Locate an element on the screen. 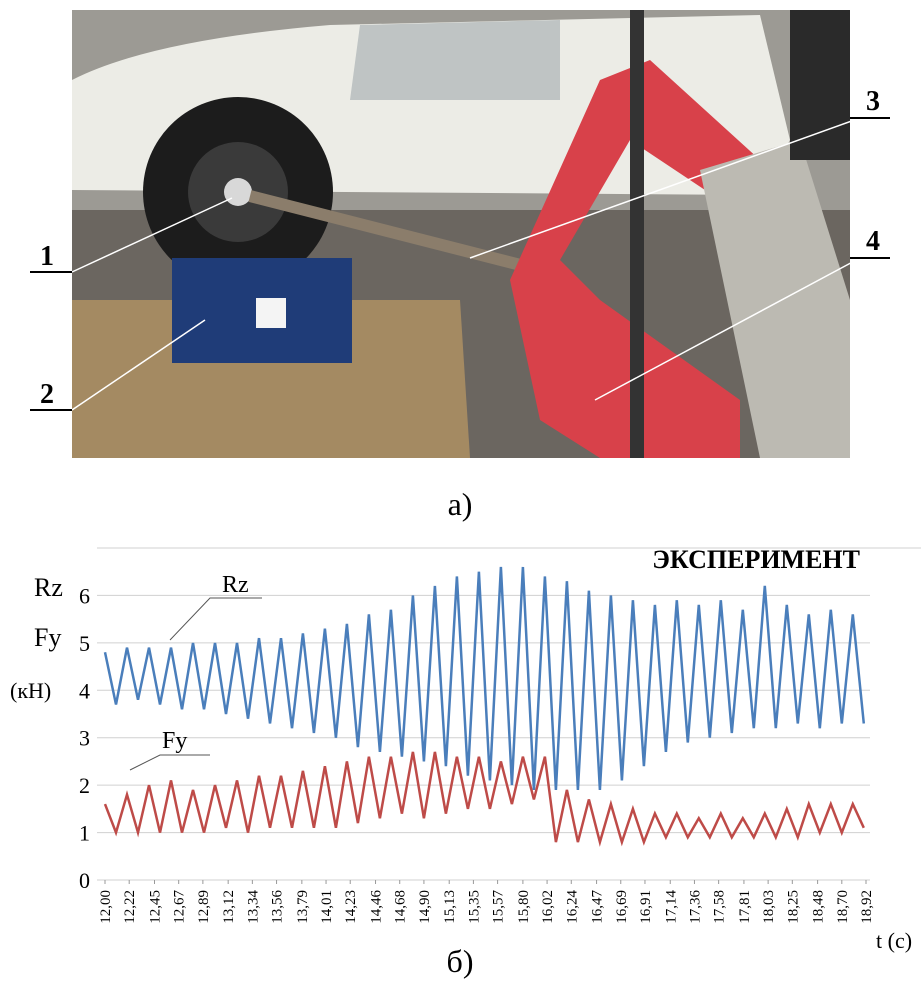 The height and width of the screenshot is (988, 921). x-tick-label: 12,89 is located at coordinates (204, 907).